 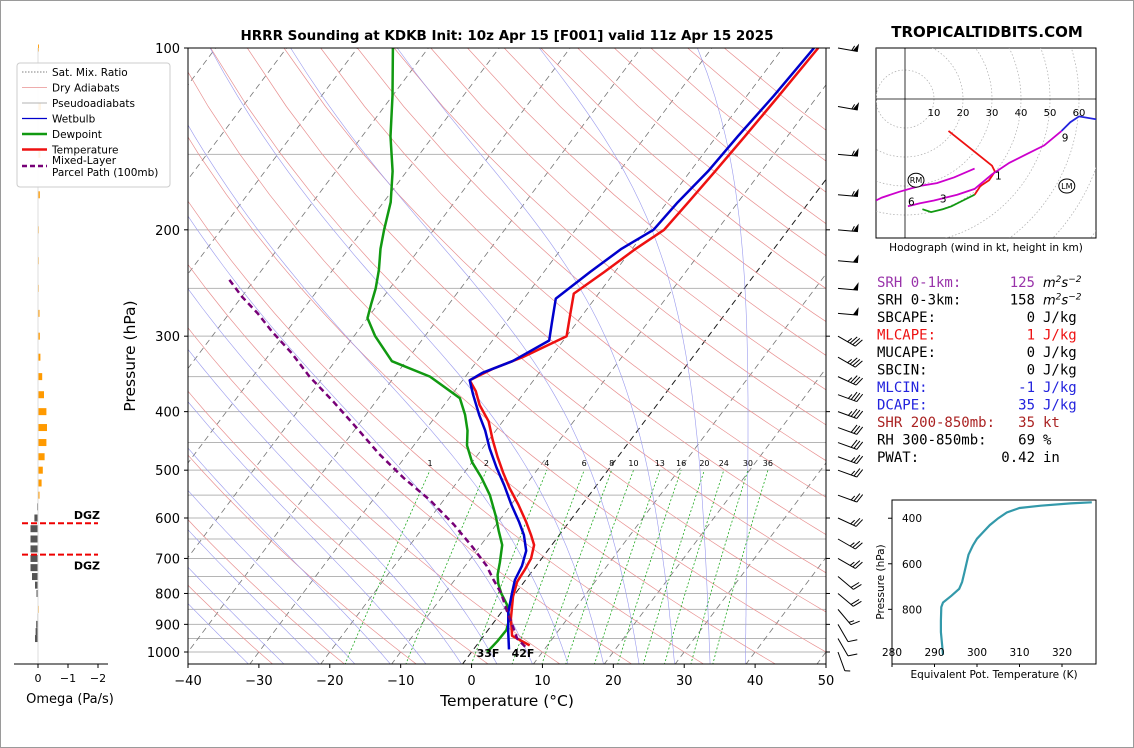 What do you see at coordinates (400, 681) in the screenshot?
I see `x-tick-label: −10` at bounding box center [400, 681].